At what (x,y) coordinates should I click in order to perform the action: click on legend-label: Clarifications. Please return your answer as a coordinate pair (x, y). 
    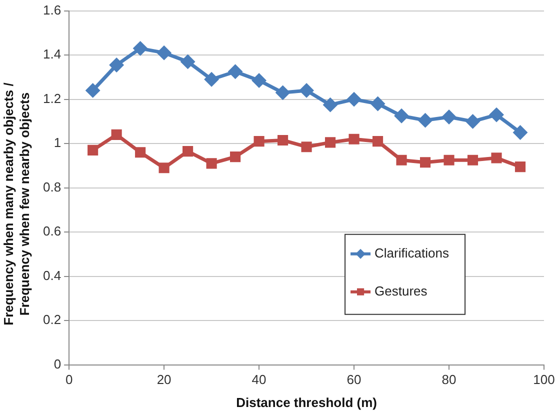
    Looking at the image, I should click on (412, 252).